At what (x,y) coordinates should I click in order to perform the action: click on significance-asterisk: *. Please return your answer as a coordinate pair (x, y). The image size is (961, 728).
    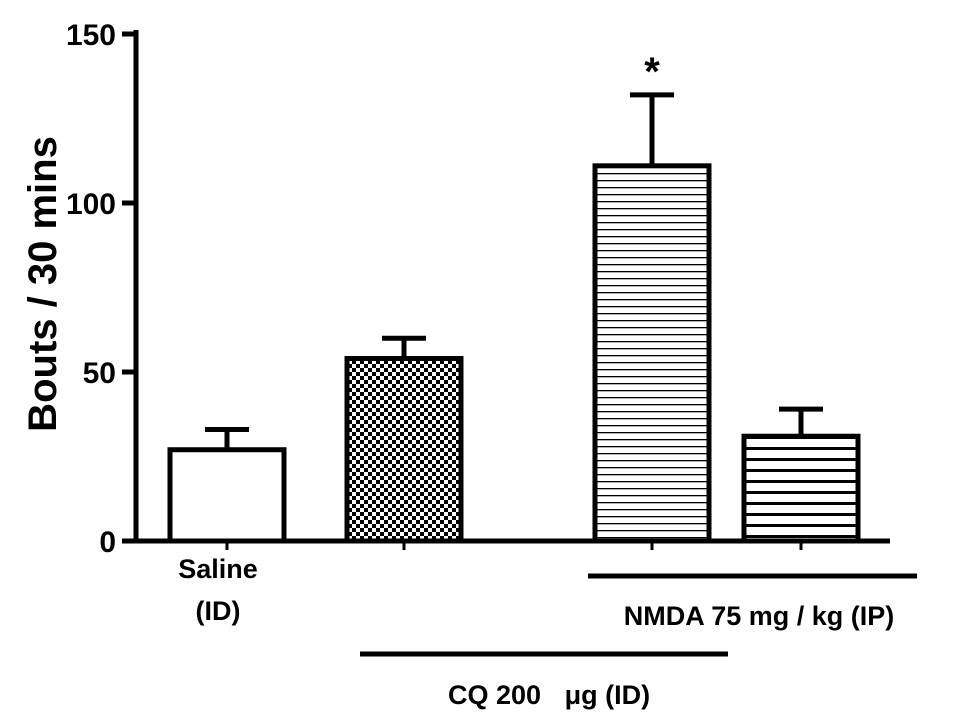
    Looking at the image, I should click on (652, 72).